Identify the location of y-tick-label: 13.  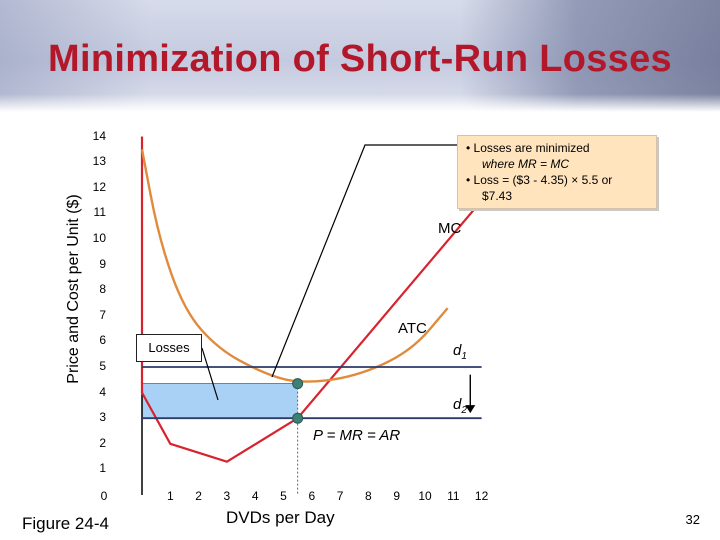
(99, 161).